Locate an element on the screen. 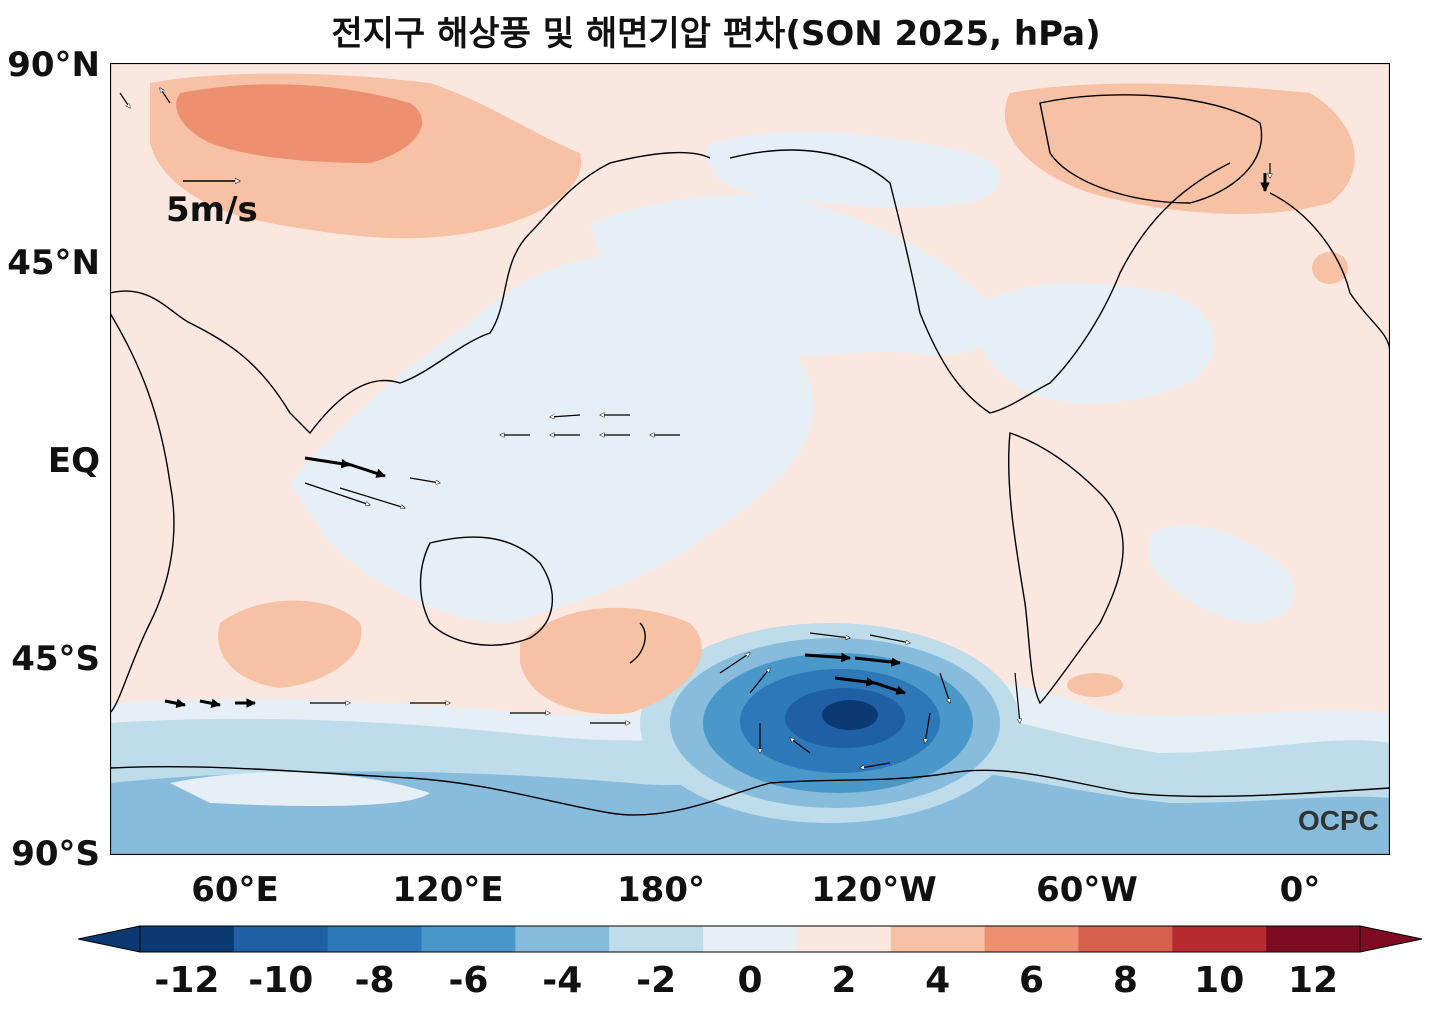  y-label-eq: EQ is located at coordinates (73, 461).